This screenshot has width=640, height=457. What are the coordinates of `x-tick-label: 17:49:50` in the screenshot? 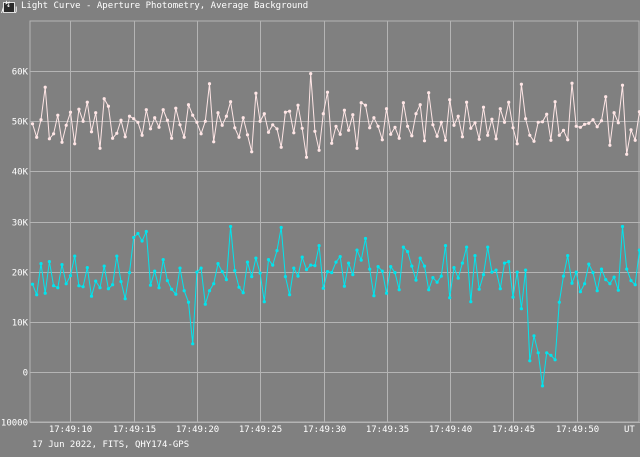 It's located at (577, 430).